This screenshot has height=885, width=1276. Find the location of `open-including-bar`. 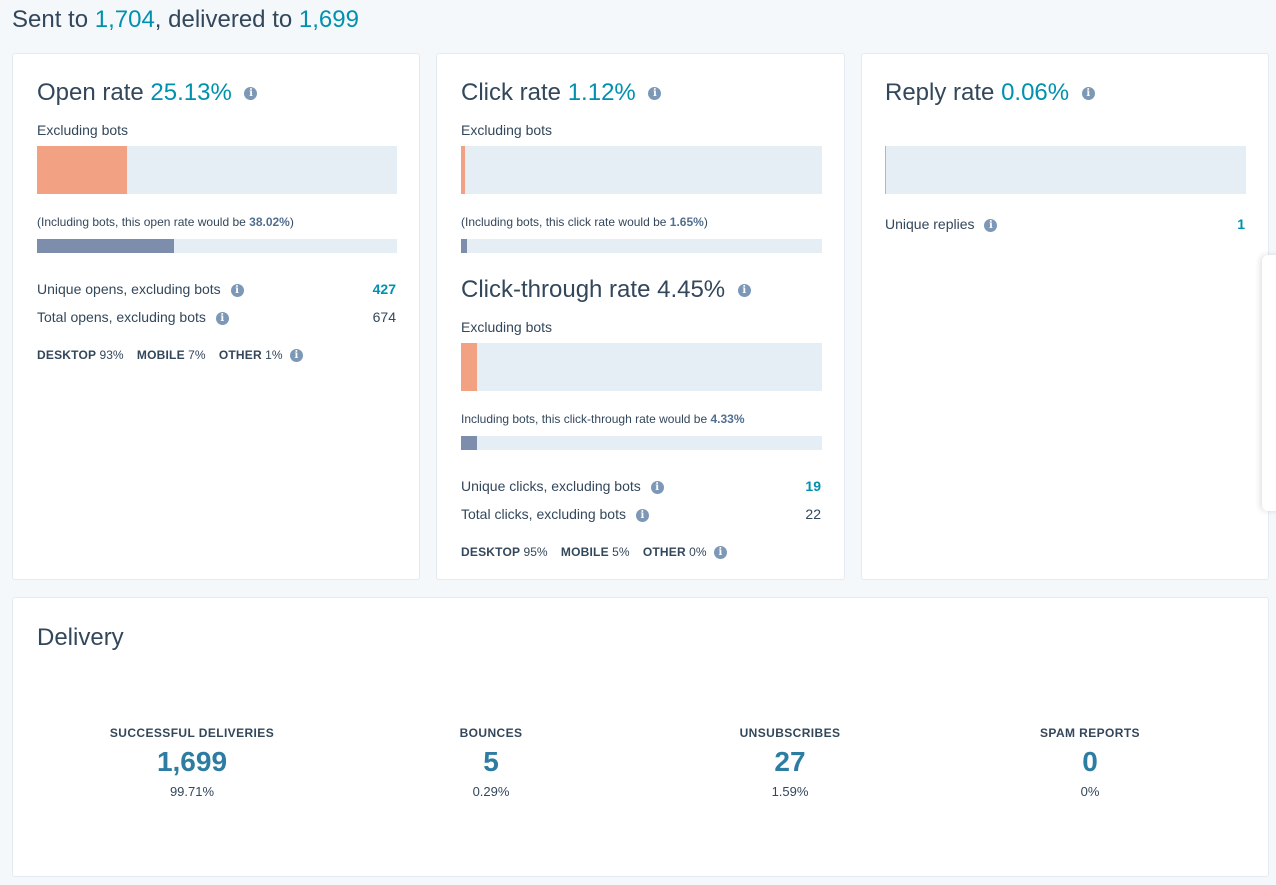

open-including-bar is located at coordinates (217, 246).